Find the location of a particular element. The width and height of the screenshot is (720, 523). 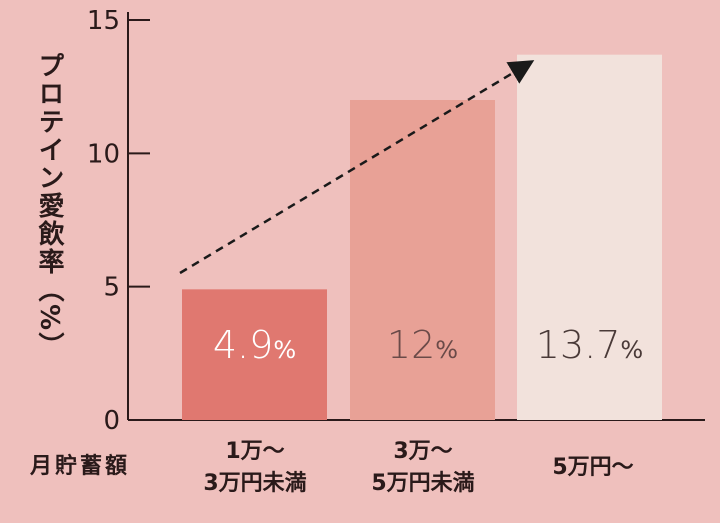

category-label-2: 3万～ 5万円未満 is located at coordinates (423, 467).